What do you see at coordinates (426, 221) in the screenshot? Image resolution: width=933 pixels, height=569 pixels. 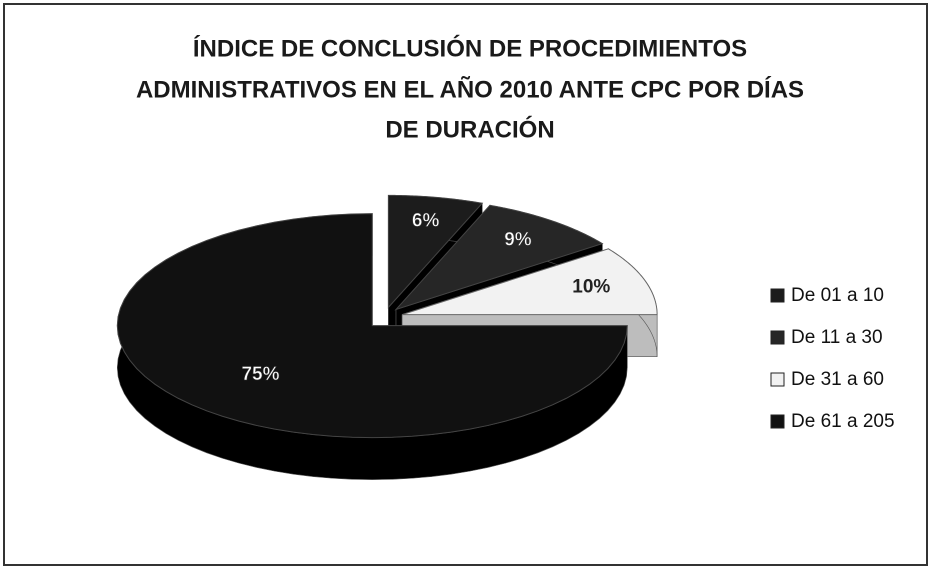 I see `data-label: 6%` at bounding box center [426, 221].